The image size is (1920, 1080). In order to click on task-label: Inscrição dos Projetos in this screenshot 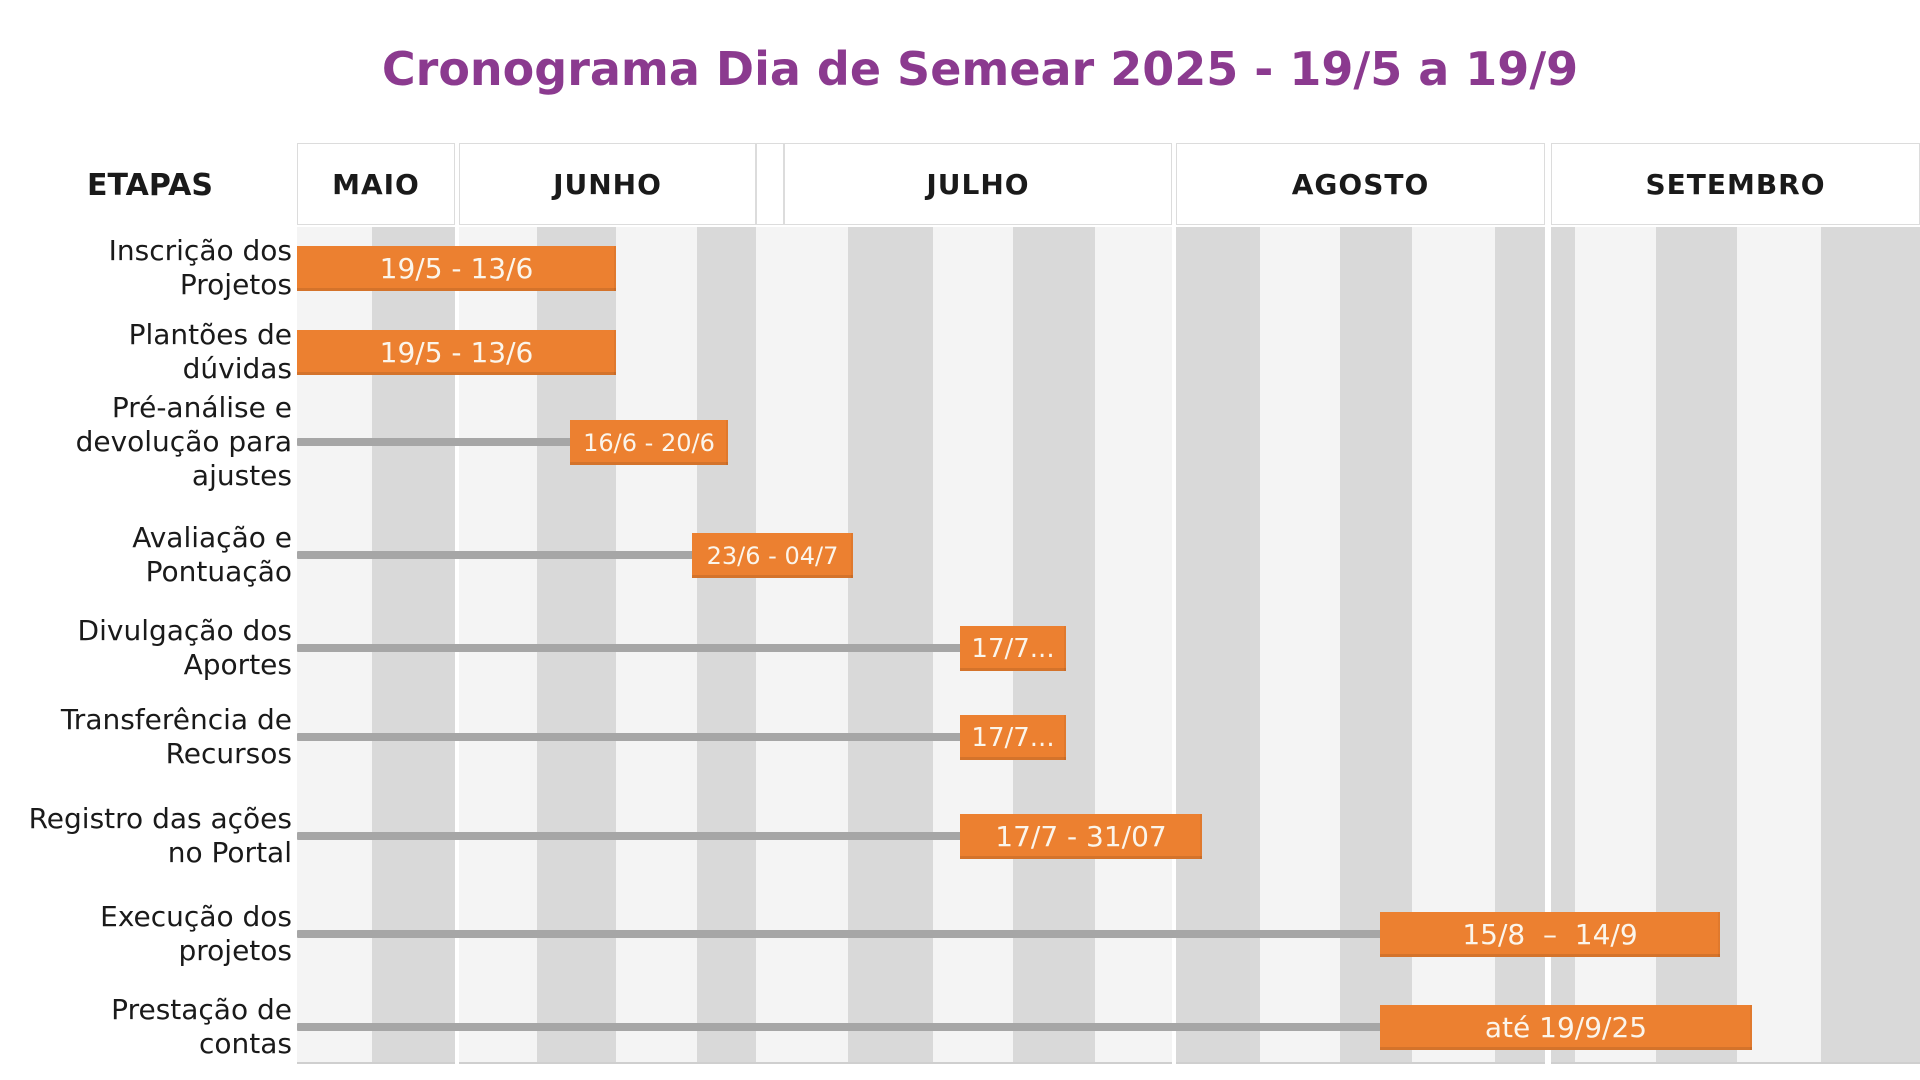, I will do `click(200, 267)`.